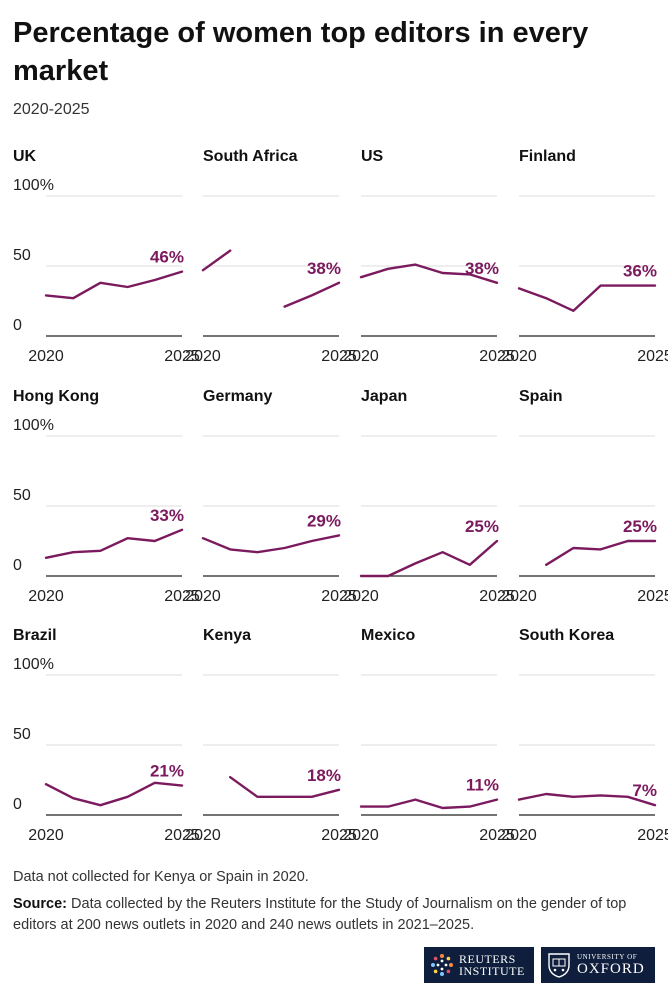  What do you see at coordinates (384, 396) in the screenshot?
I see `panel-title-japan: Japan` at bounding box center [384, 396].